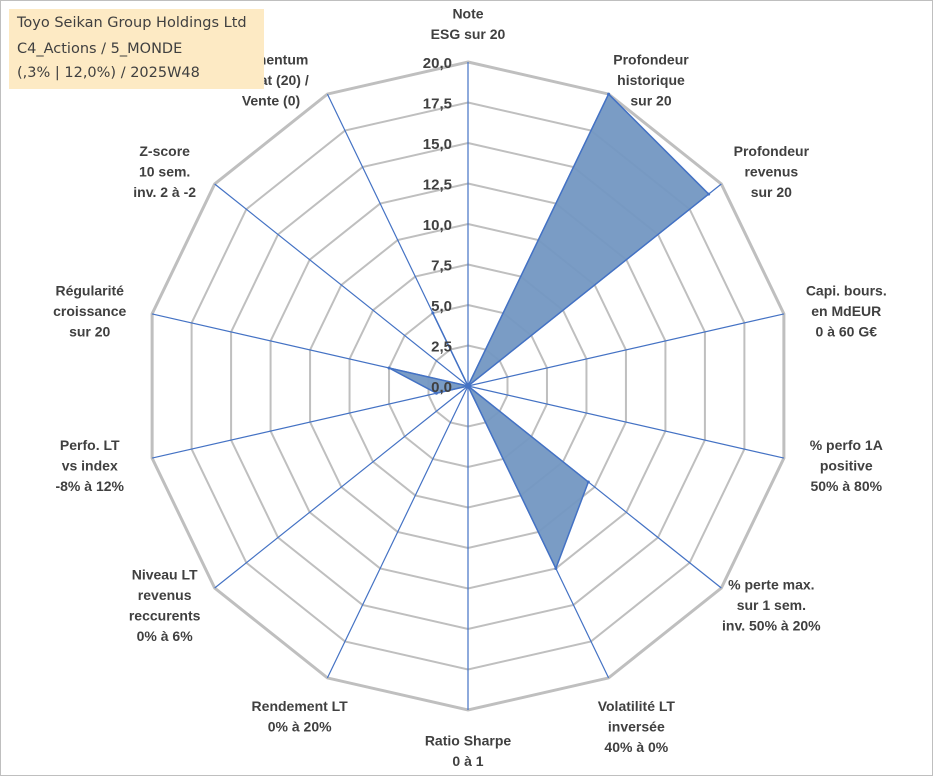 Image resolution: width=933 pixels, height=776 pixels. I want to click on axis-label-line: Vente (0), so click(271, 101).